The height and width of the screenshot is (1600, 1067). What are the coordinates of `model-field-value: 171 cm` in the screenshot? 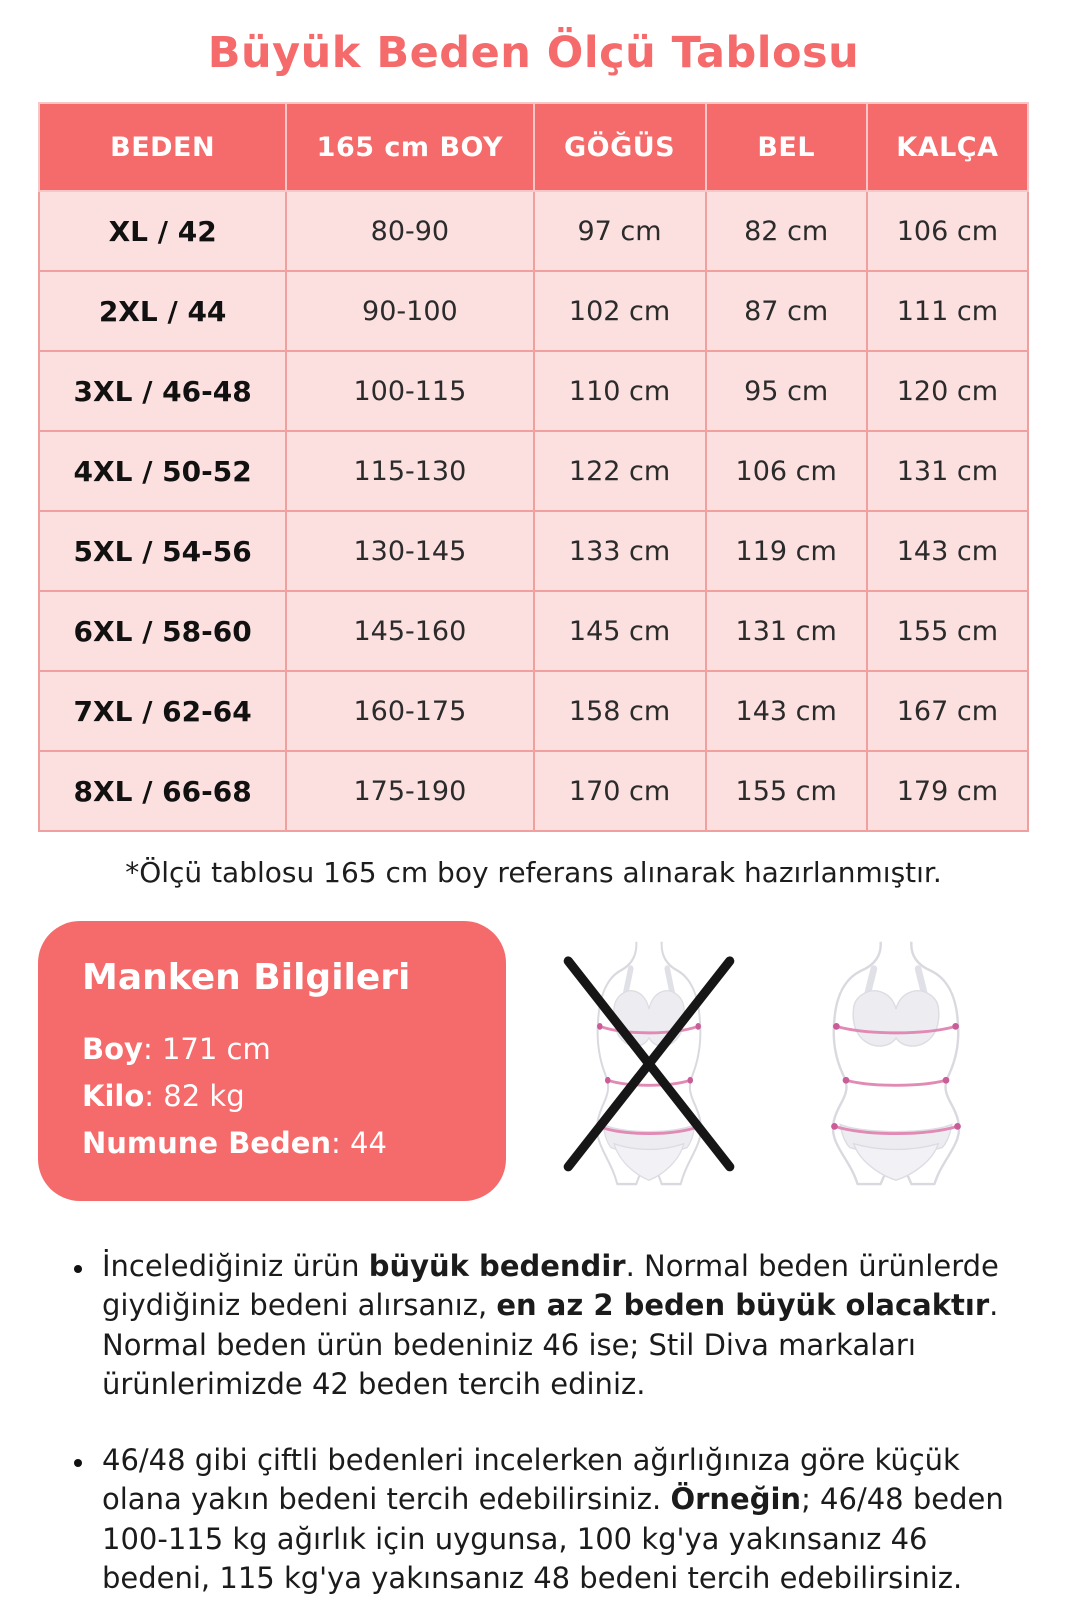 It's located at (216, 1049).